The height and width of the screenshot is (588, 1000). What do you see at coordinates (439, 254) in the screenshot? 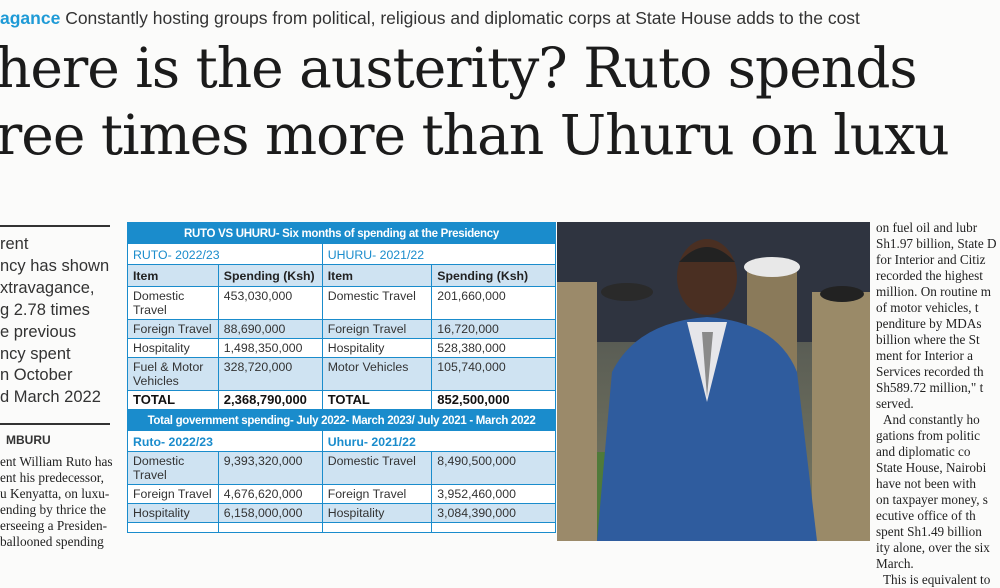
I see `uhuru-label: UHURU- 2021/22` at bounding box center [439, 254].